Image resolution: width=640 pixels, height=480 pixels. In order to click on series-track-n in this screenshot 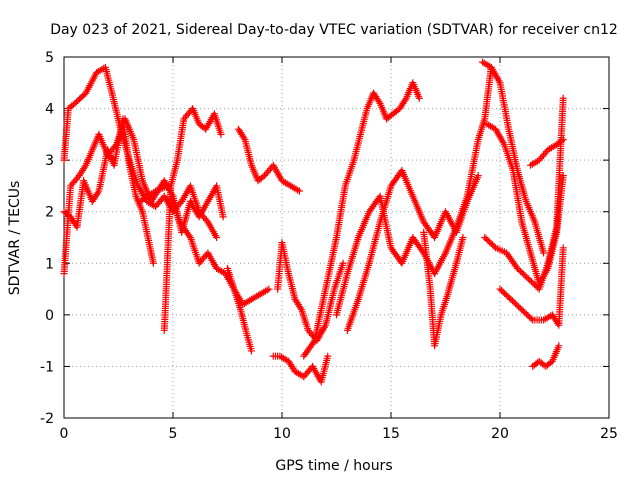, I will do `click(513, 157)`.